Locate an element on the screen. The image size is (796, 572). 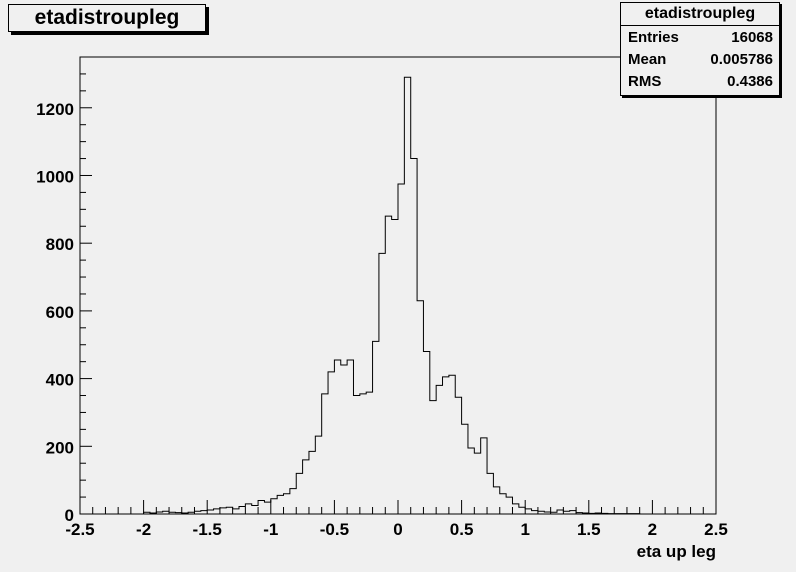
y-tick-label: 600 is located at coordinates (60, 312).